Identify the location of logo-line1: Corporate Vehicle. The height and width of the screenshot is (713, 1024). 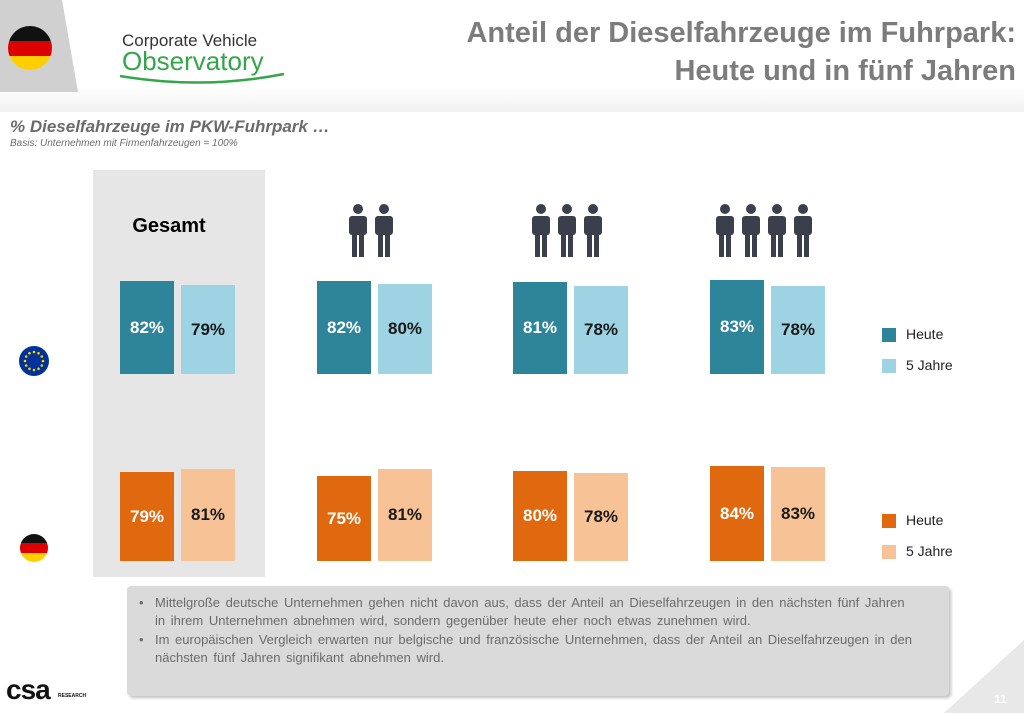
(189, 40).